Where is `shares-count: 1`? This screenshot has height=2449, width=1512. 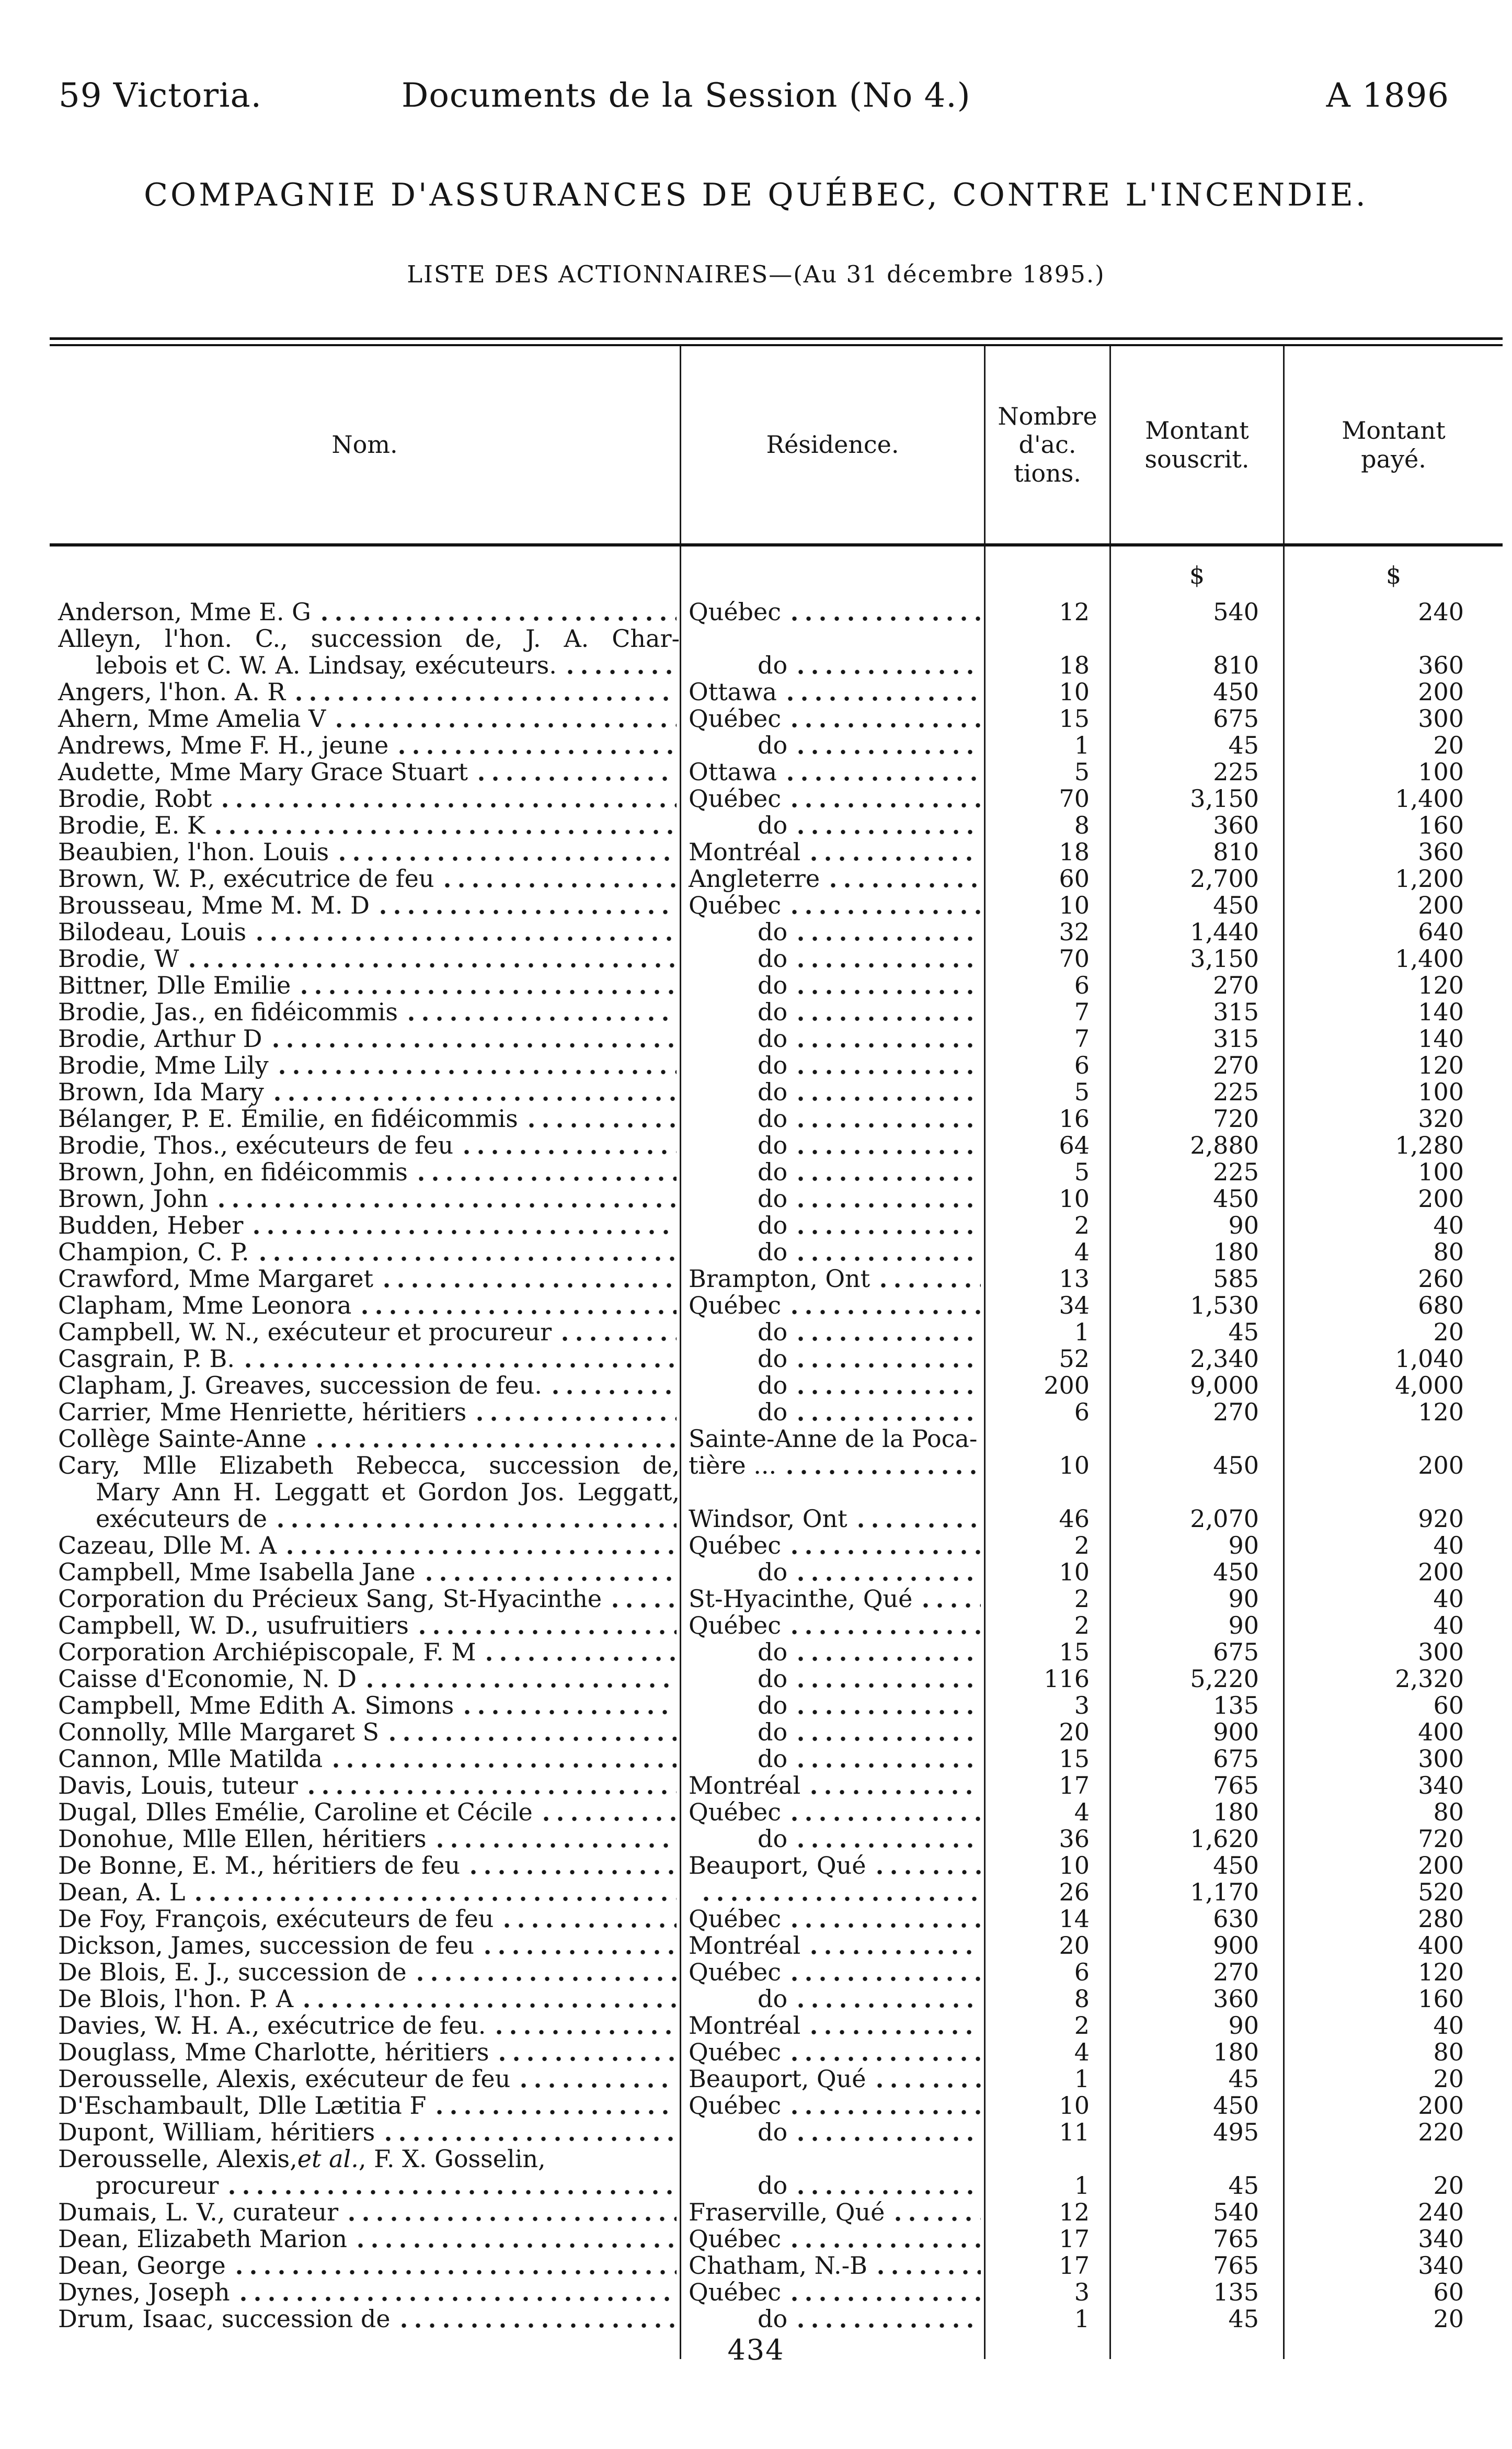
shares-count: 1 is located at coordinates (1046, 1332).